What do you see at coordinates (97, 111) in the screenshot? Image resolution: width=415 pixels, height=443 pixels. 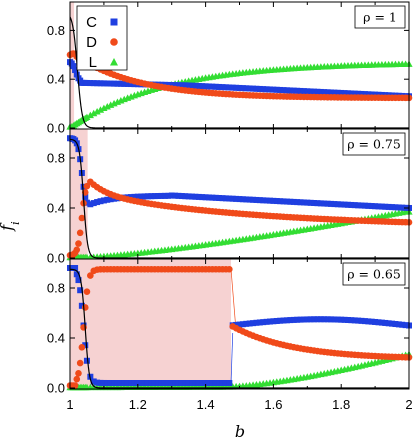 I see `L-point` at bounding box center [97, 111].